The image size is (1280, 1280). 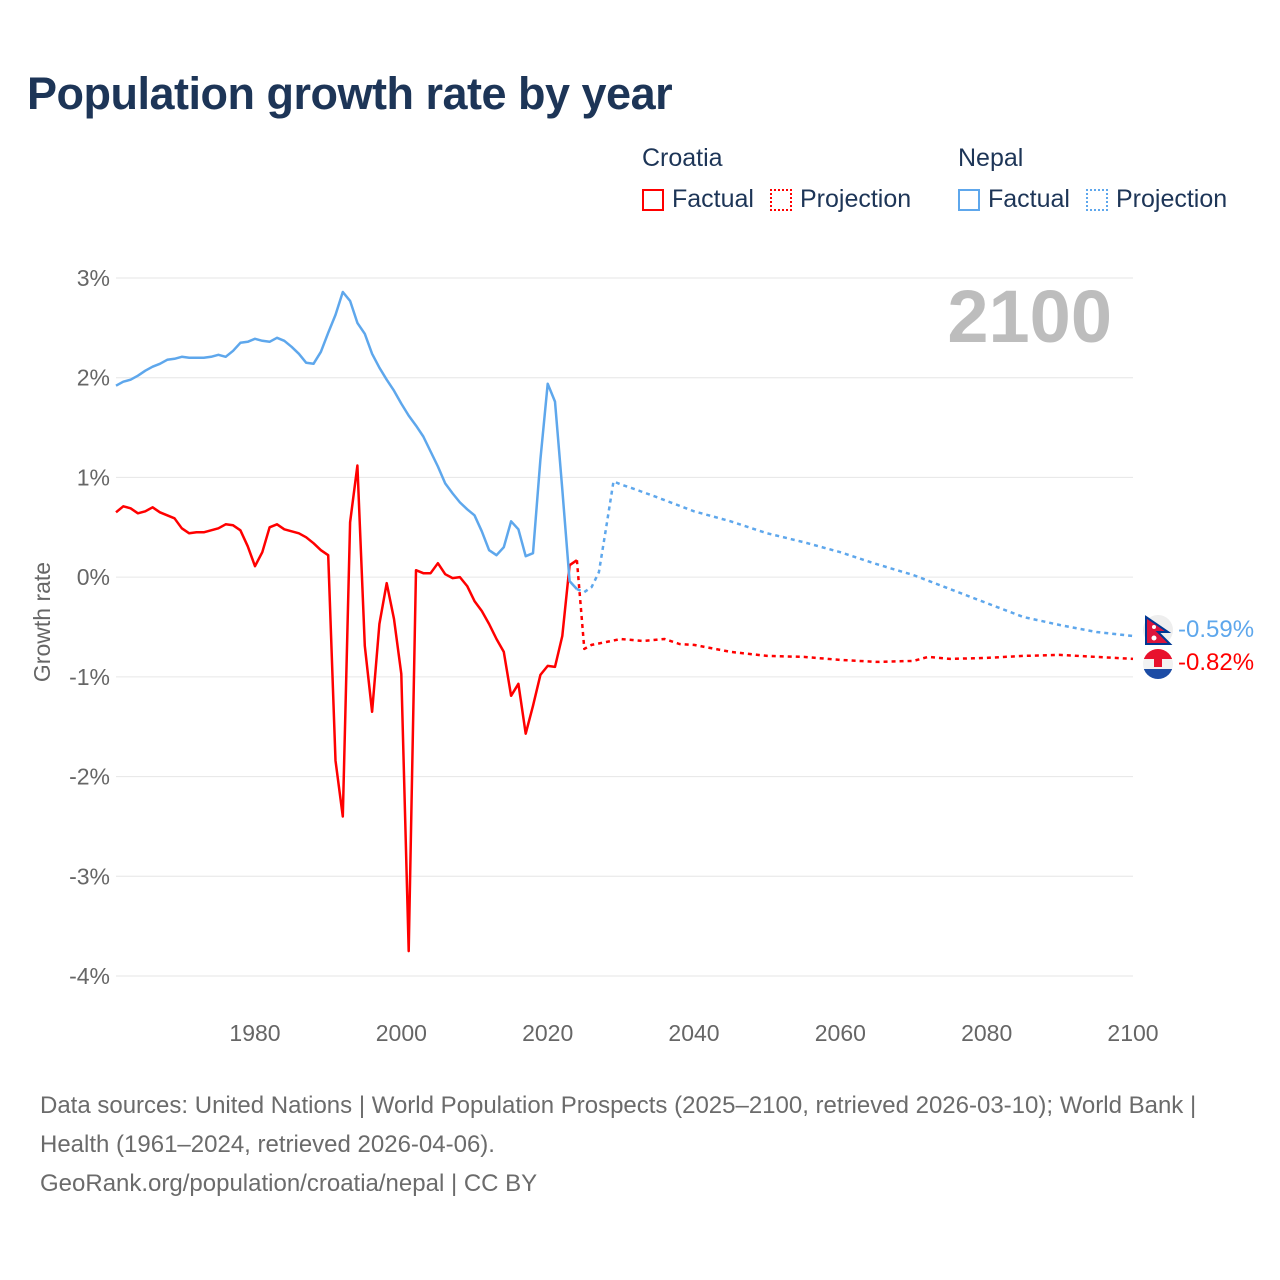 What do you see at coordinates (89, 976) in the screenshot?
I see `y-tick-label: -4%` at bounding box center [89, 976].